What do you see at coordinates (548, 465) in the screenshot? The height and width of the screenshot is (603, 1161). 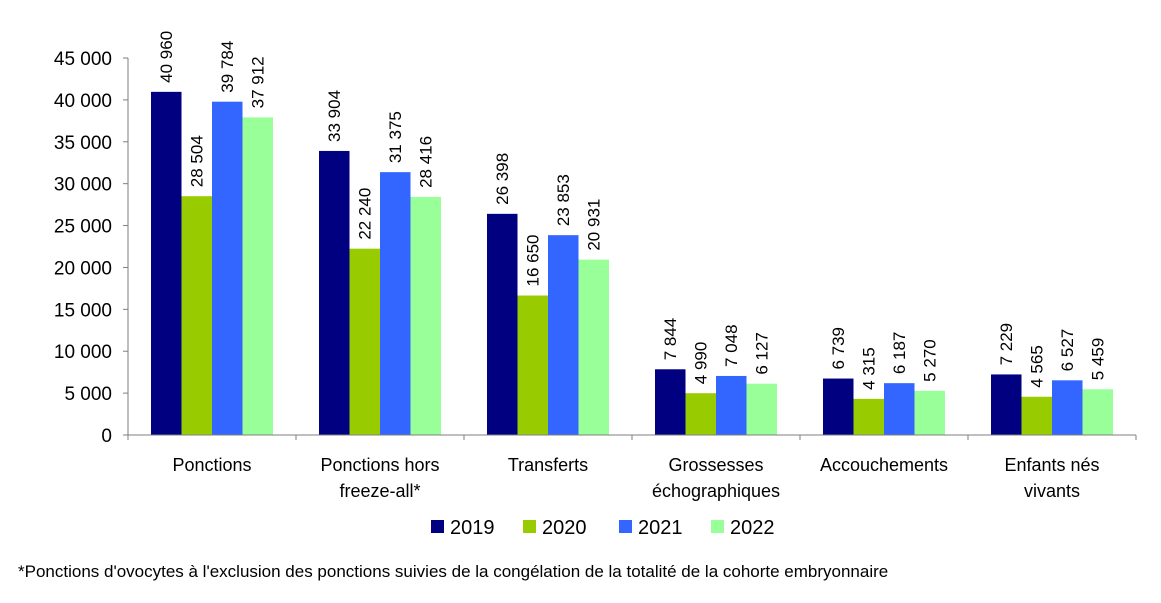 I see `category-label: Transferts` at bounding box center [548, 465].